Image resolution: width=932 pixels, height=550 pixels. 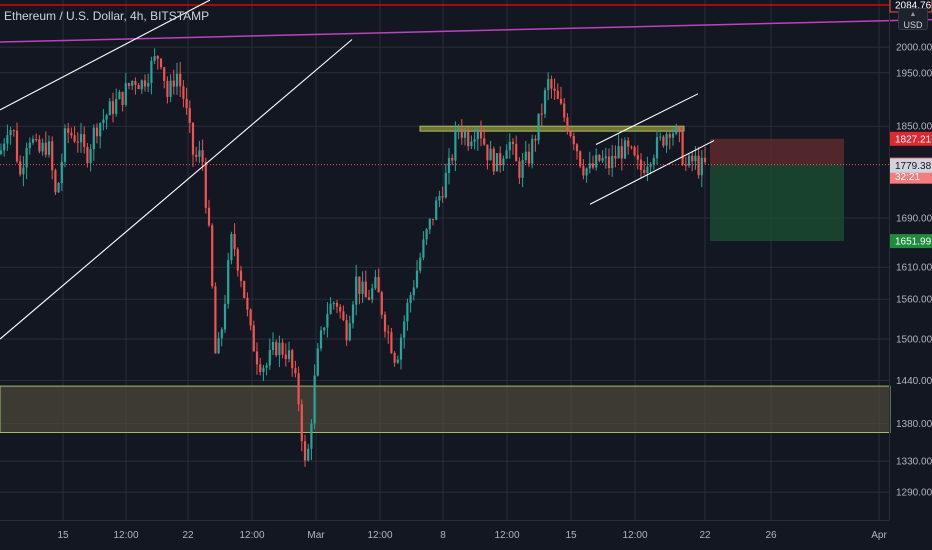 I want to click on chevron-up-icon: ▲, so click(x=913, y=14).